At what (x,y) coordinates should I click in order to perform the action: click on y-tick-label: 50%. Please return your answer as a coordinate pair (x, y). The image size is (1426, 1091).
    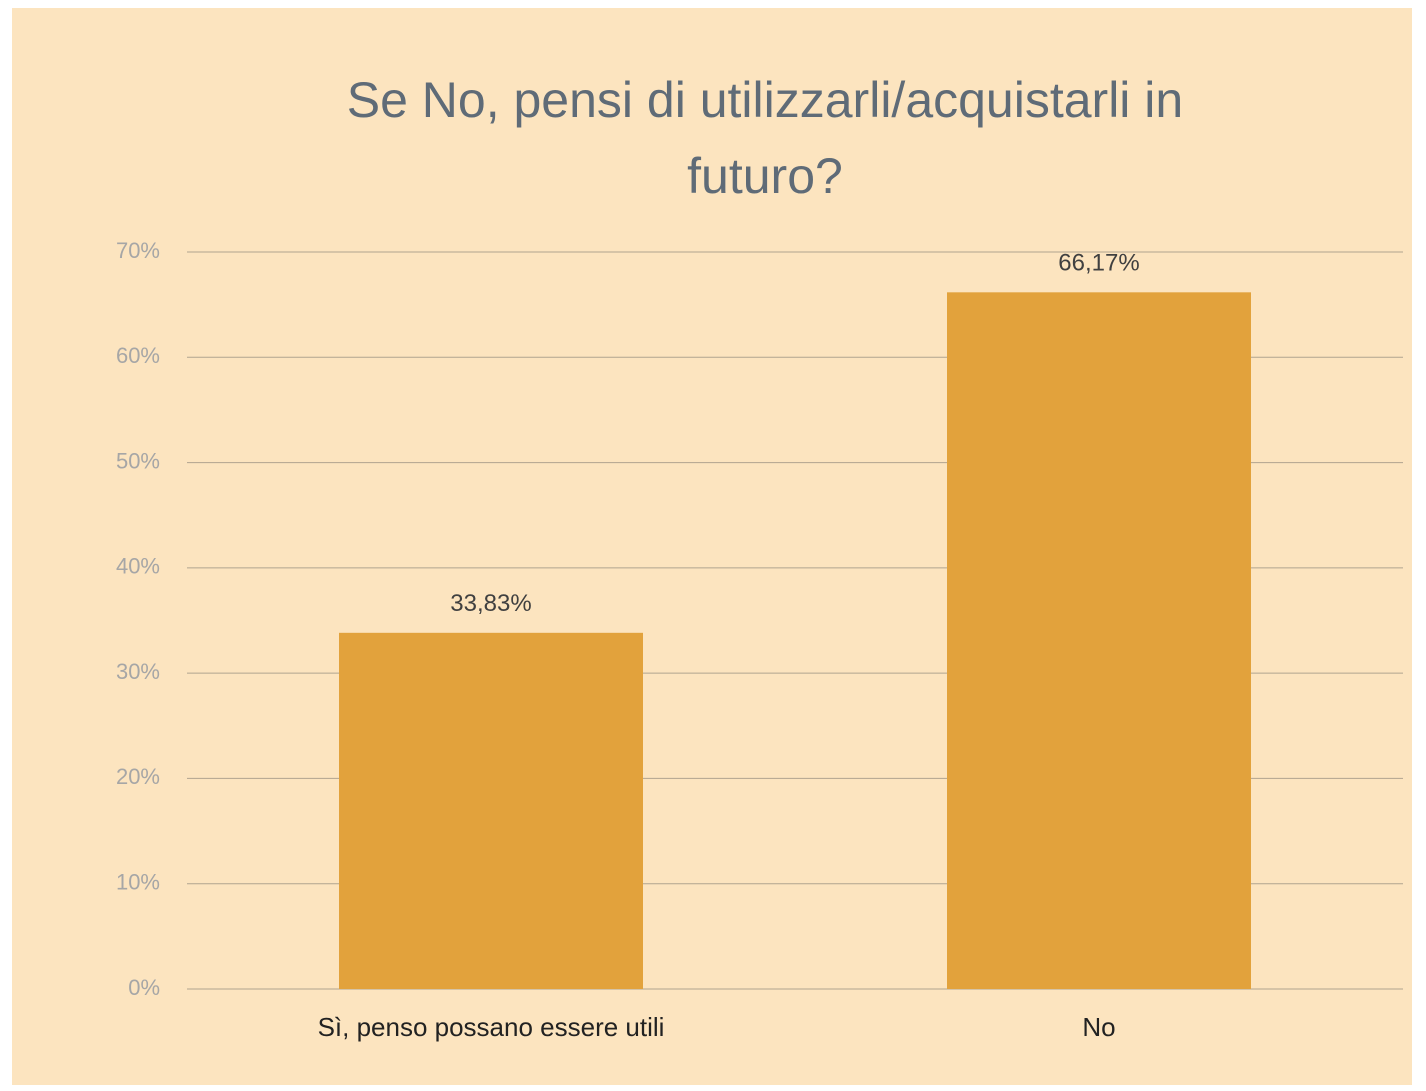
    Looking at the image, I should click on (138, 460).